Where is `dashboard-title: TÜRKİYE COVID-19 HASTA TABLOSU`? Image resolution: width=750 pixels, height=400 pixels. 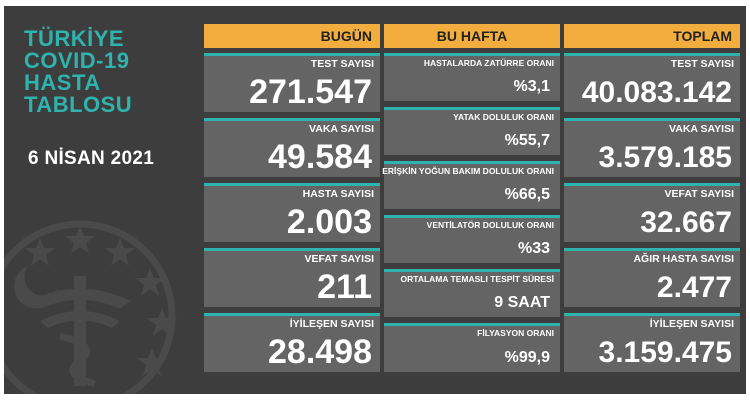 dashboard-title: TÜRKİYE COVID-19 HASTA TABLOSU is located at coordinates (78, 72).